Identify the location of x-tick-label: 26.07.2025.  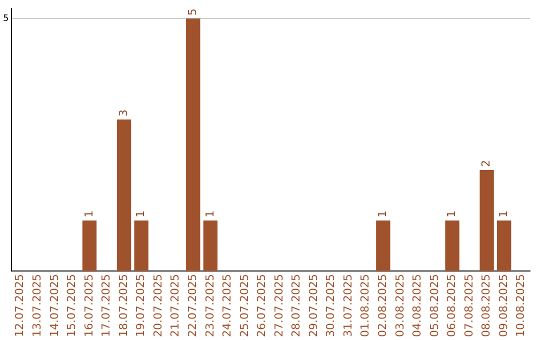
(261, 306).